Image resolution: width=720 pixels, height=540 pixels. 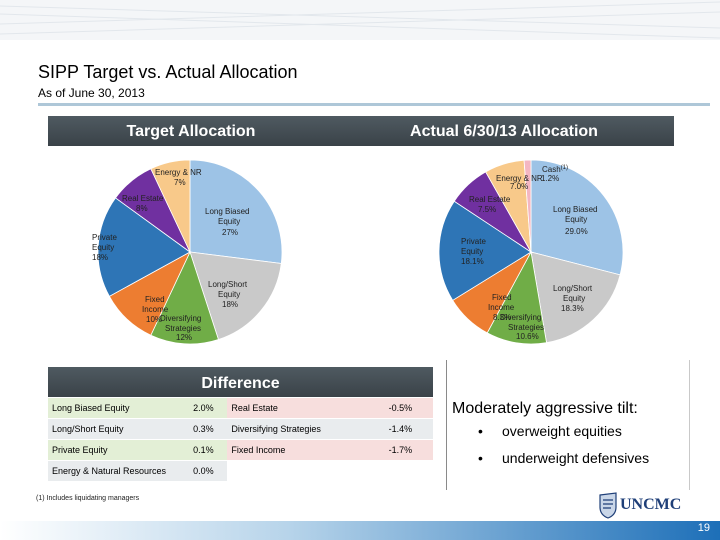 I want to click on overweight-value: 0.0%, so click(x=208, y=471).